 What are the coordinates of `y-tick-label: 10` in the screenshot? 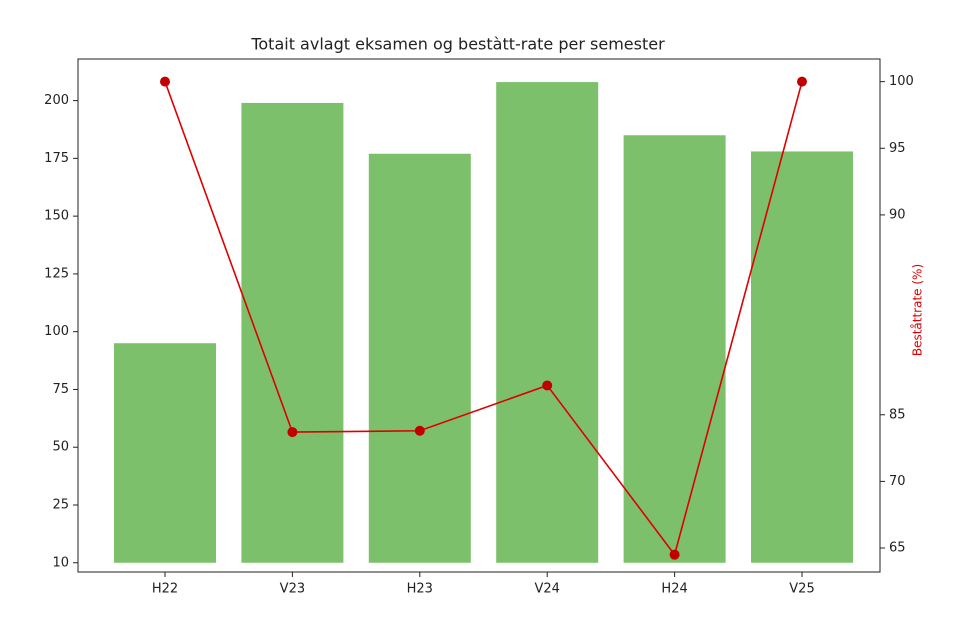 It's located at (60, 562).